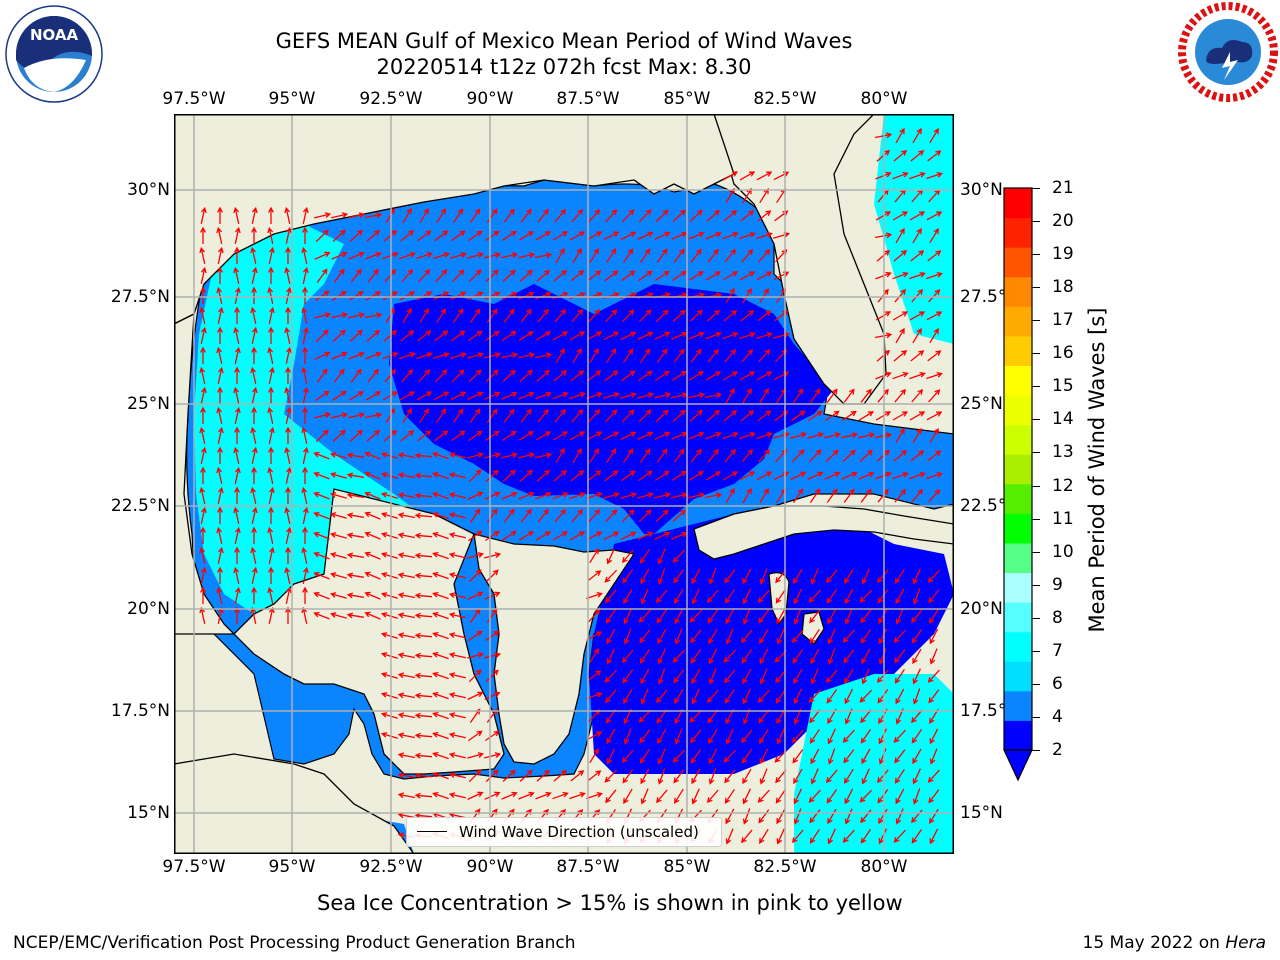 This screenshot has height=960, width=1280. Describe the element at coordinates (611, 409) in the screenshot. I see `ocean-low-region-gulf` at that location.